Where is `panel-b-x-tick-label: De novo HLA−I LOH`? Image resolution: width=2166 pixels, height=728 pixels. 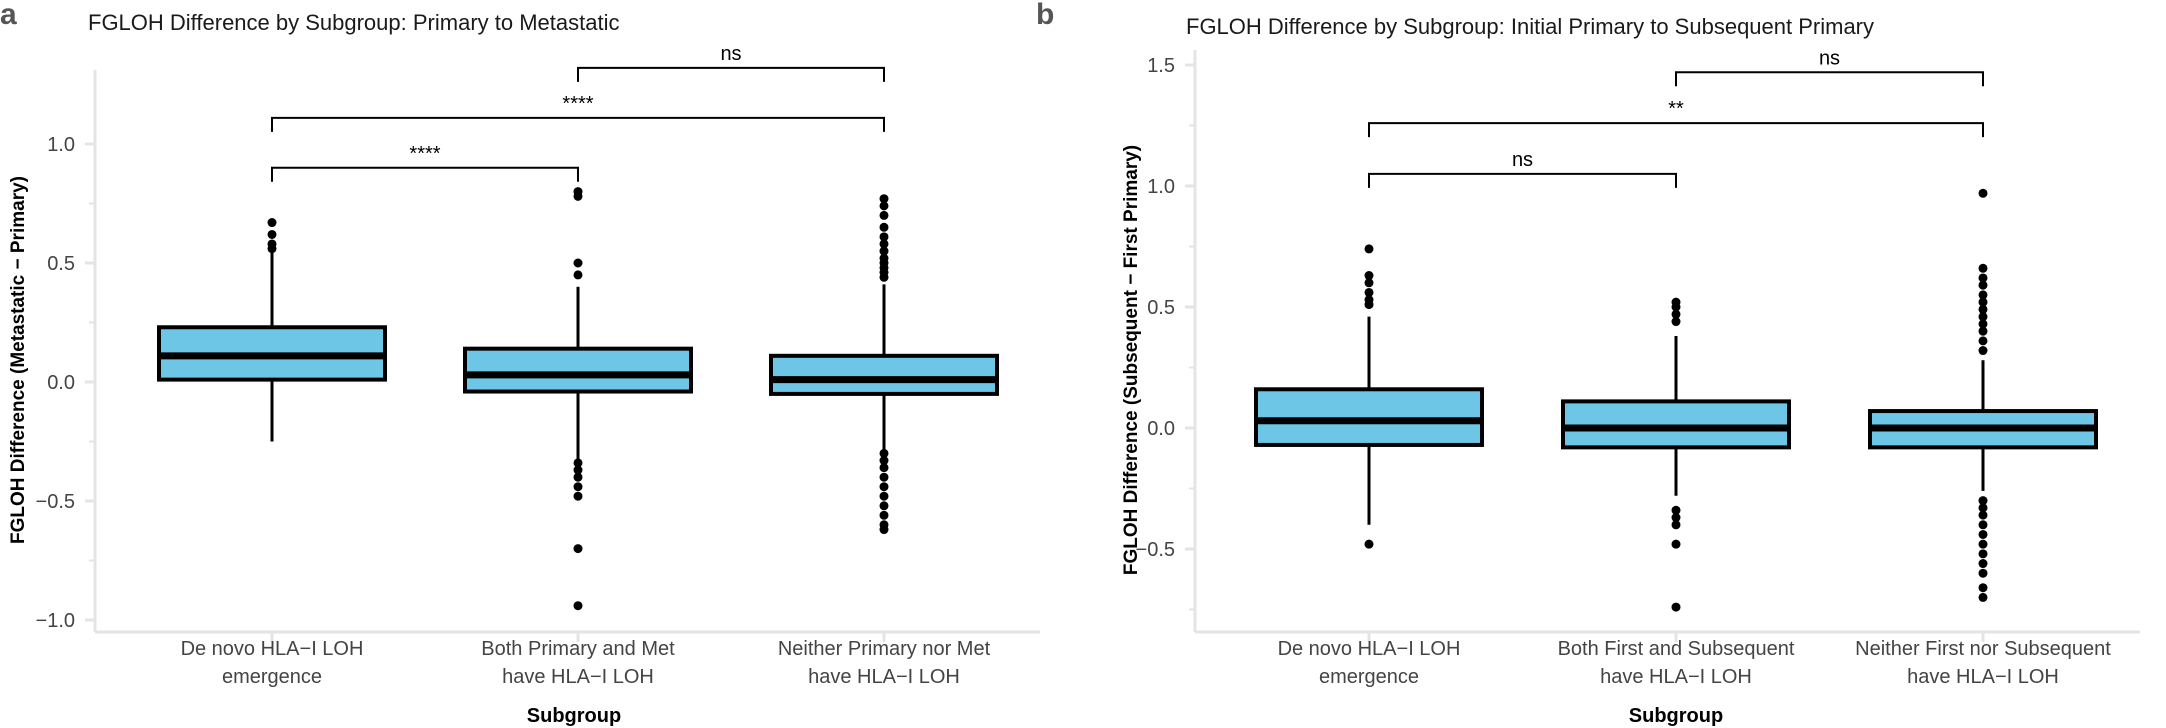
panel-b-x-tick-label: De novo HLA−I LOH is located at coordinates (1369, 649).